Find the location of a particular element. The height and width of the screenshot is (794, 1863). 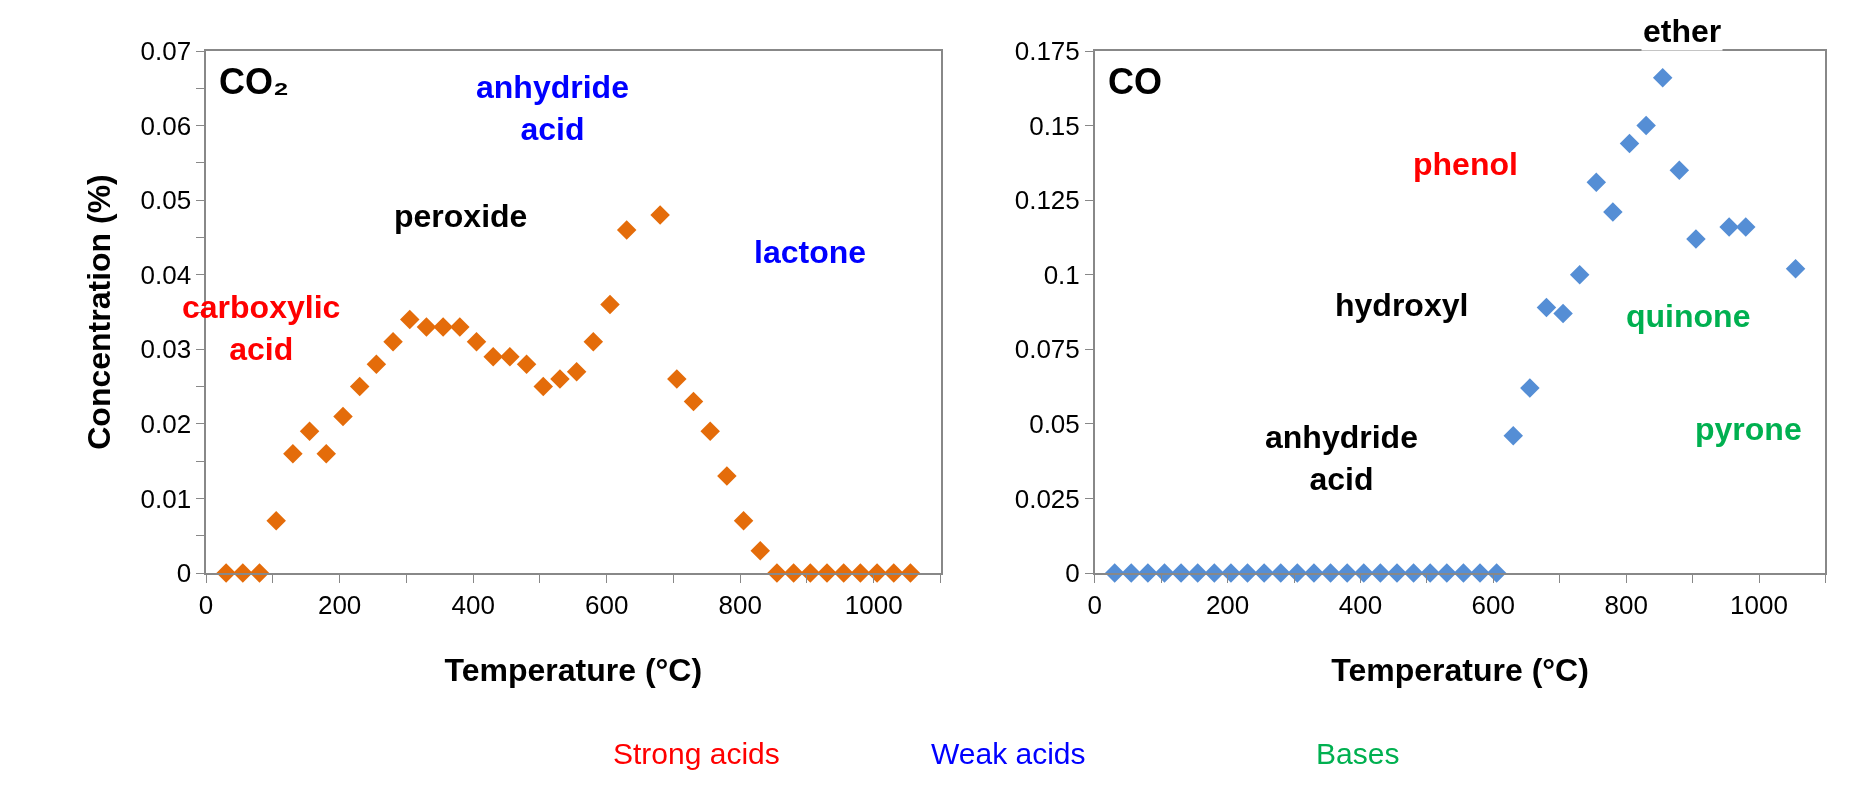

annotation: pyrone is located at coordinates (1748, 429).